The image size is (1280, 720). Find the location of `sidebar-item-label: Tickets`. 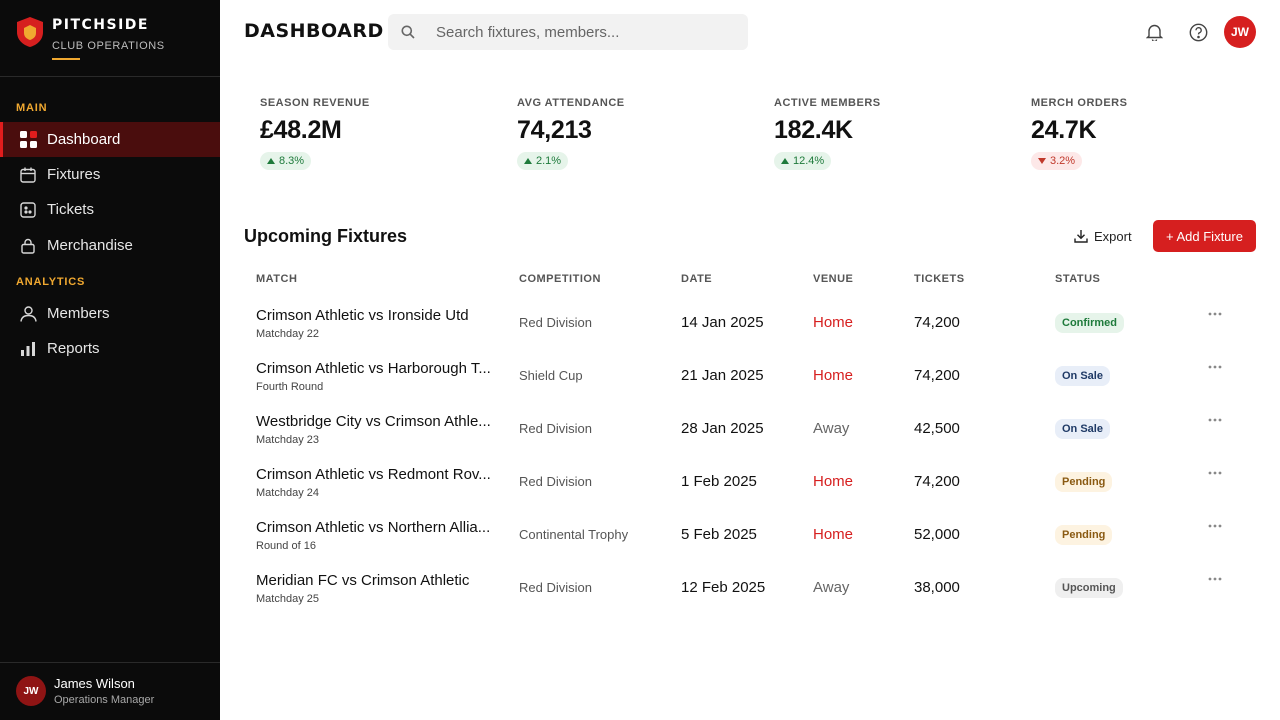

sidebar-item-label: Tickets is located at coordinates (70, 209).